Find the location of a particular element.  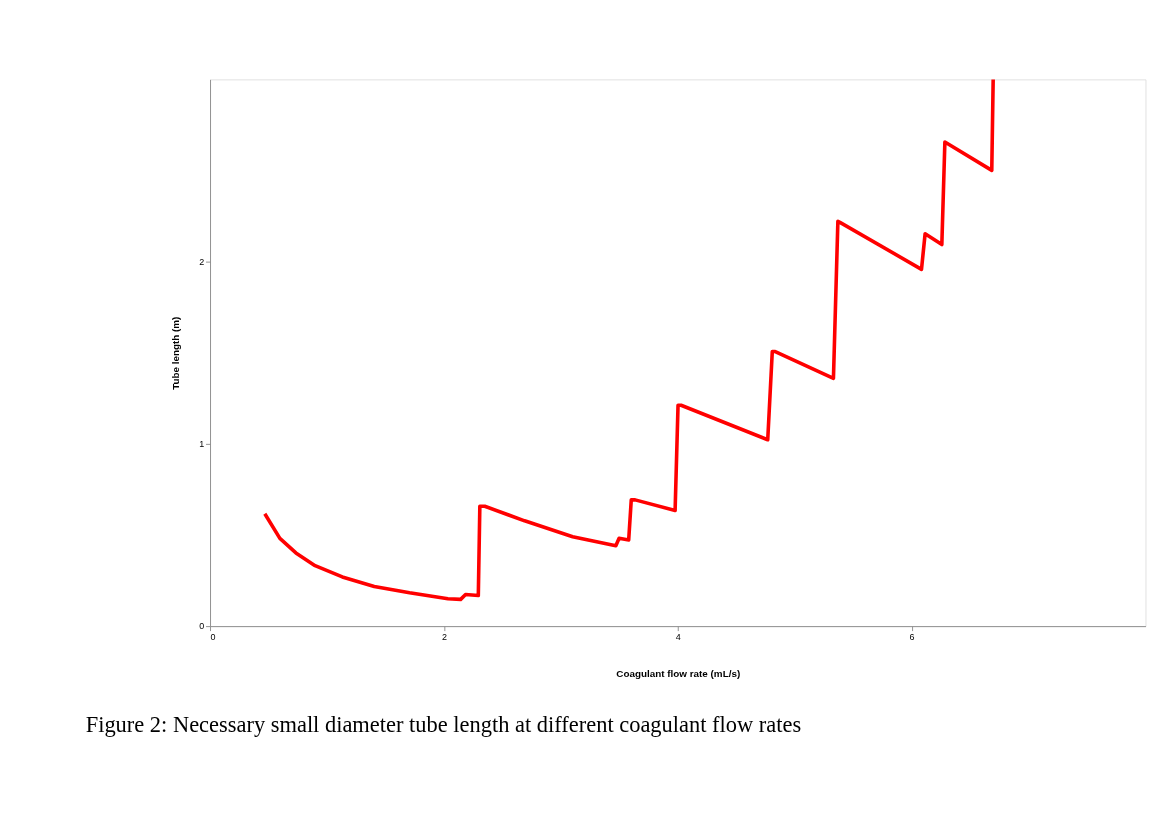

x-tick-label: 6 is located at coordinates (912, 637).